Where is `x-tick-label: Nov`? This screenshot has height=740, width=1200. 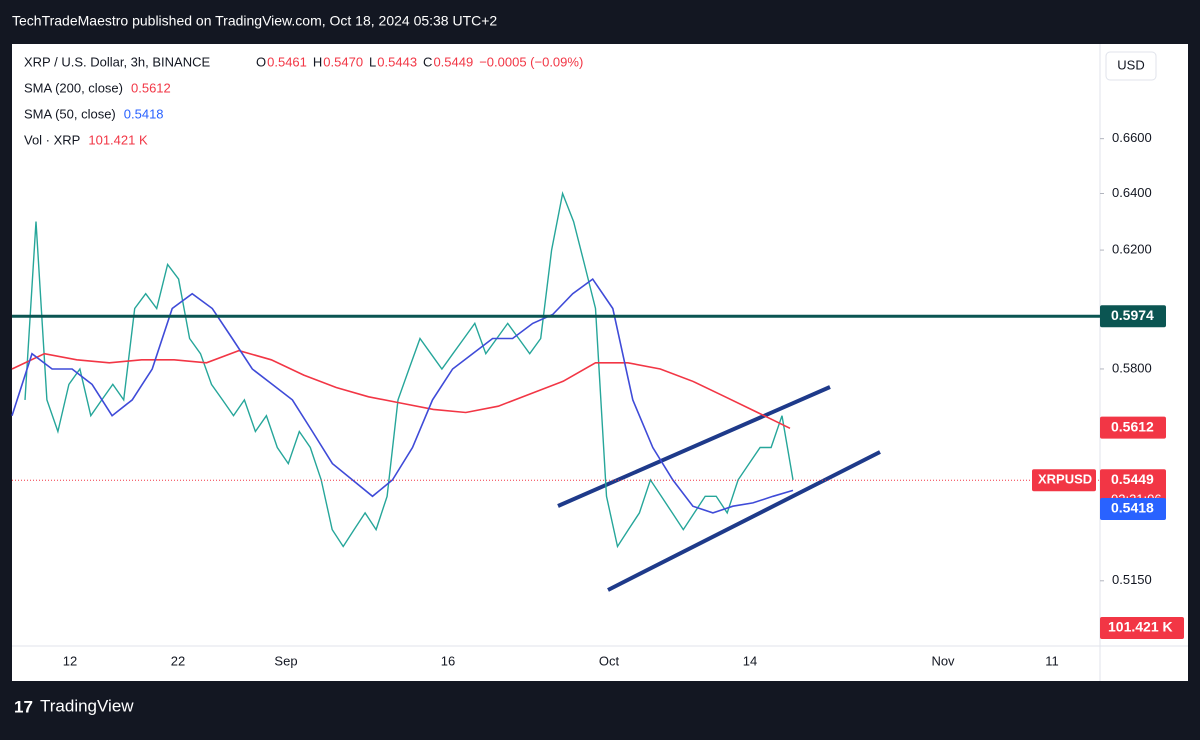 x-tick-label: Nov is located at coordinates (943, 660).